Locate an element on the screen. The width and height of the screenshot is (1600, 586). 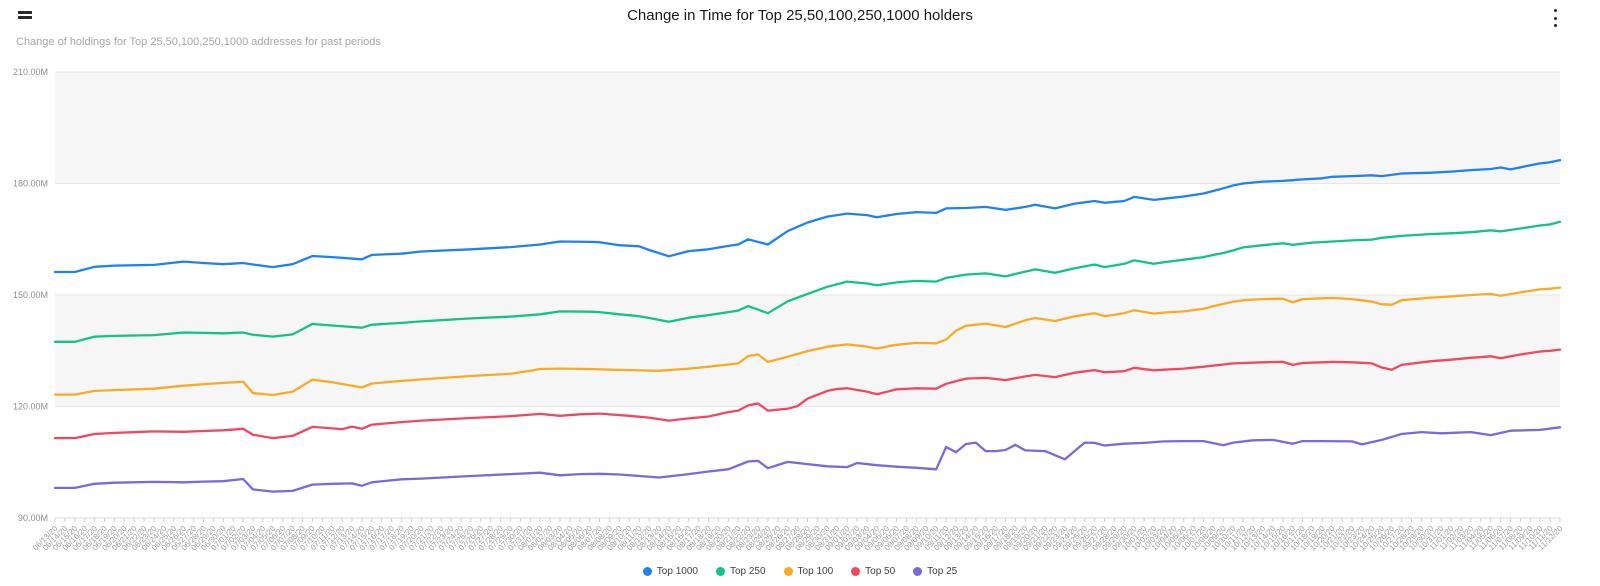
legend-label-top-25: Top 25 is located at coordinates (942, 571).